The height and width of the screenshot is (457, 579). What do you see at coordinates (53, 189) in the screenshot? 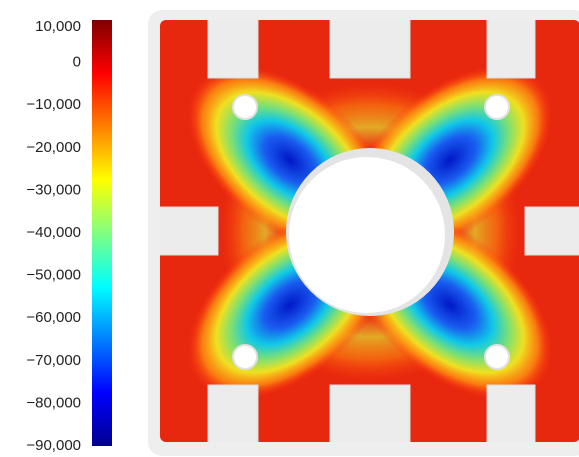
I see `tick-label: −30,000` at bounding box center [53, 189].